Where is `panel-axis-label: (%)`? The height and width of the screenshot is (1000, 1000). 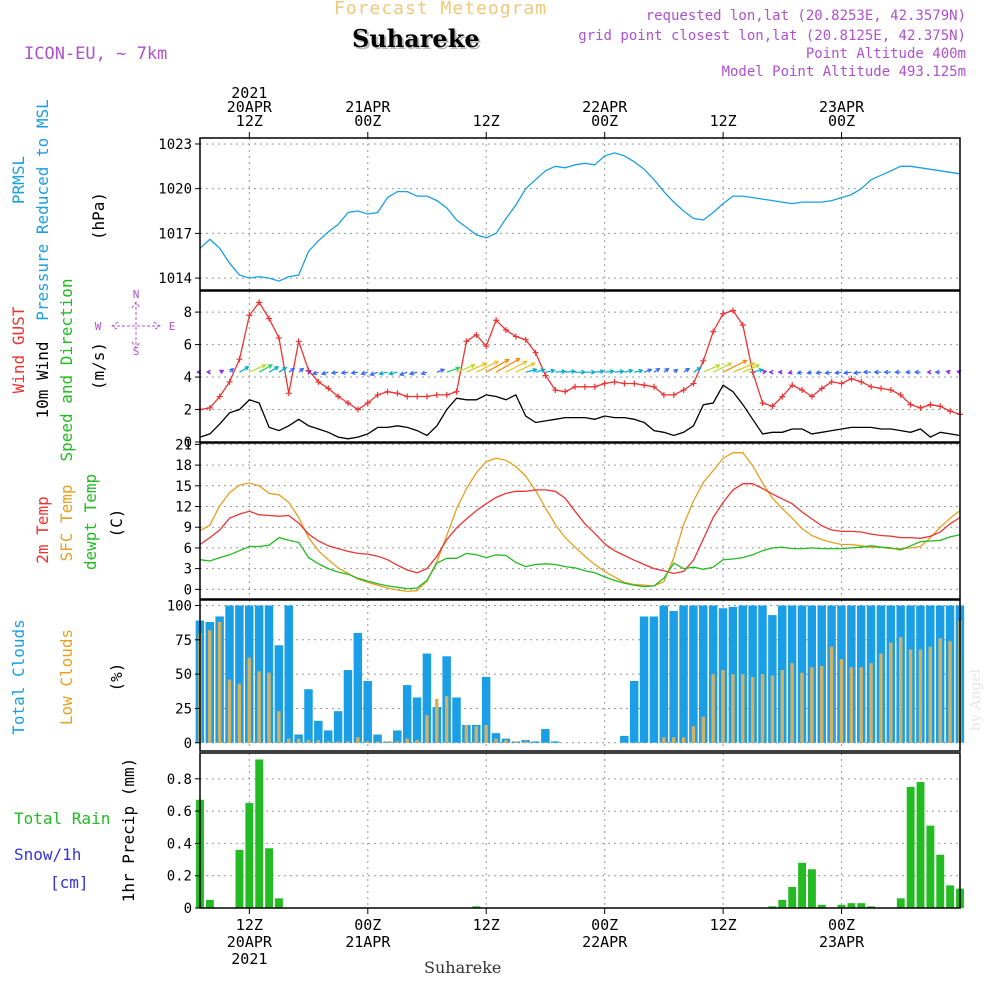 panel-axis-label: (%) is located at coordinates (116, 677).